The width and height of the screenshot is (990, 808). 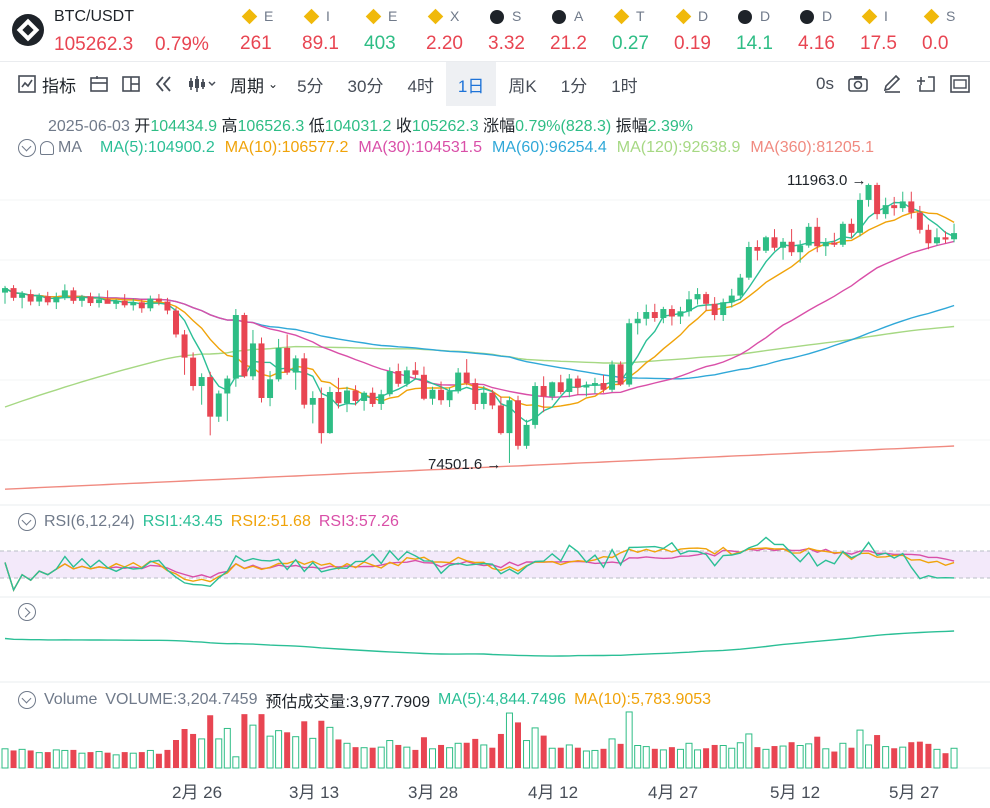 I want to click on interval-tab: 1分, so click(x=574, y=86).